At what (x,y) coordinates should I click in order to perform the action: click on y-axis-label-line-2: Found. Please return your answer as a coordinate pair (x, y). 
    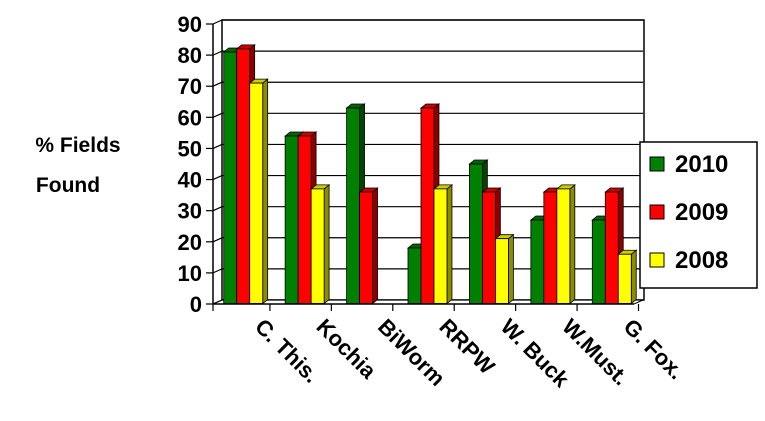
    Looking at the image, I should click on (68, 185).